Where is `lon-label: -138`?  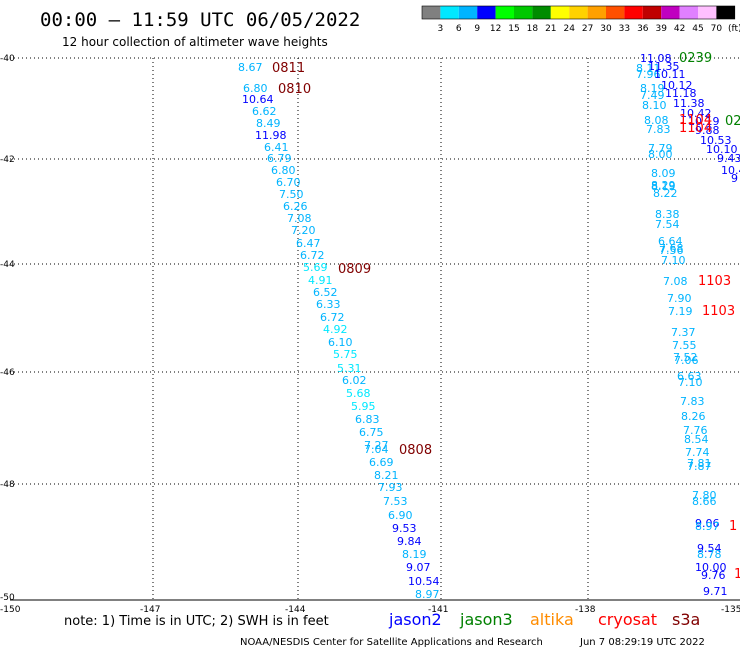 lon-label: -138 is located at coordinates (585, 610).